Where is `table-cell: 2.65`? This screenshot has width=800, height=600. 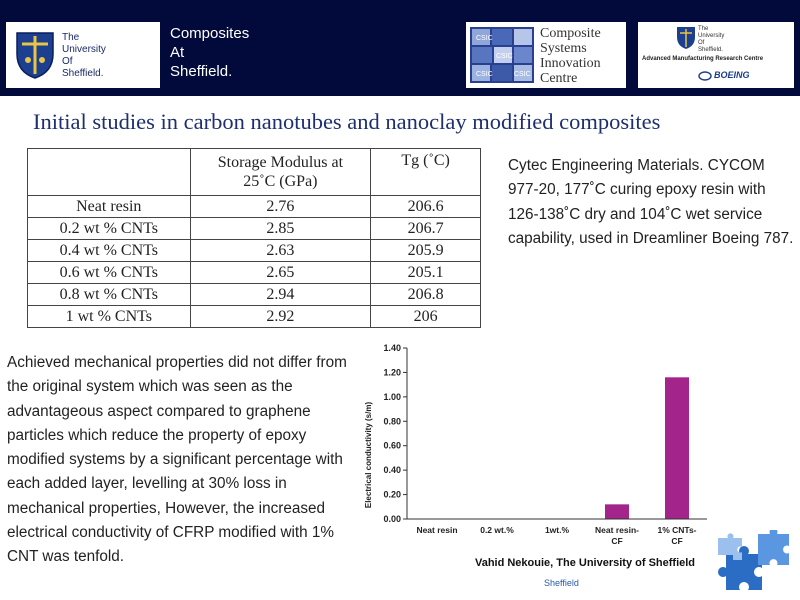
table-cell: 2.65 is located at coordinates (280, 272).